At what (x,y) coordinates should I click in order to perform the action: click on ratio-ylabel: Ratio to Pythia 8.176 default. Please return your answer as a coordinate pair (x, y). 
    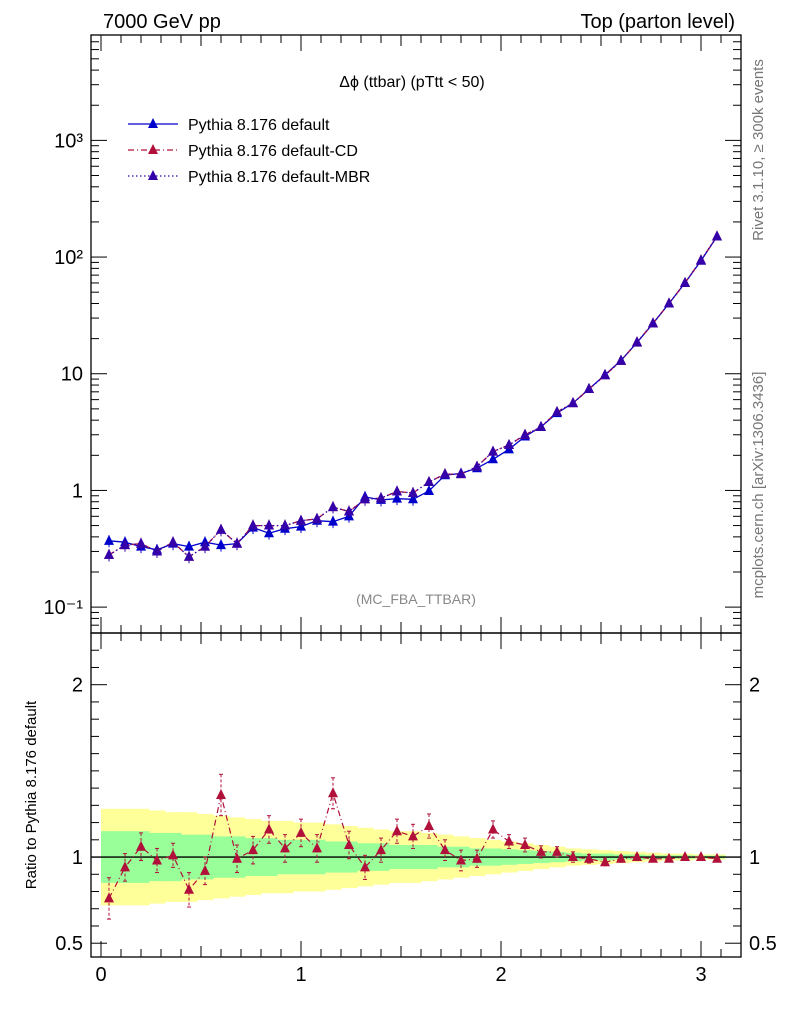
    Looking at the image, I should click on (31, 794).